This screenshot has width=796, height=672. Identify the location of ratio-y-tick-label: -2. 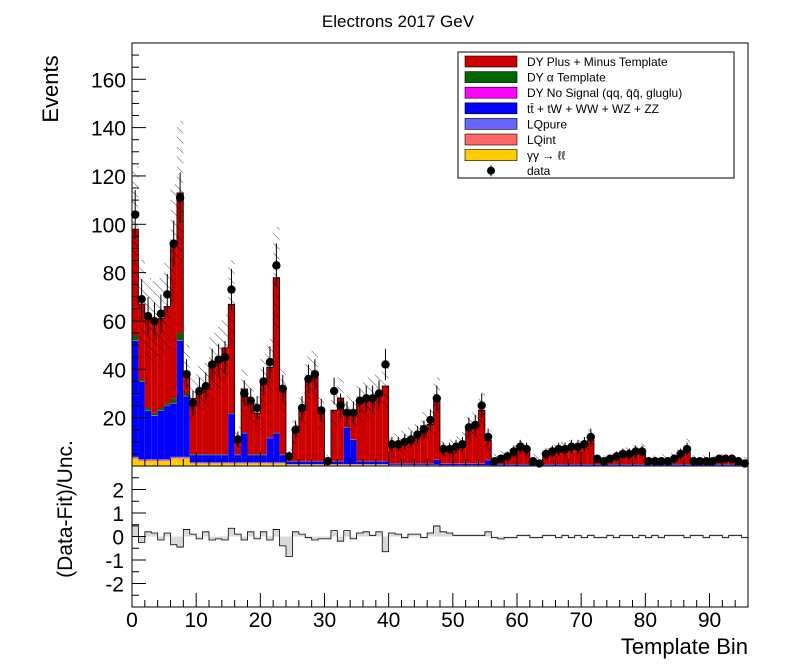
(114, 585).